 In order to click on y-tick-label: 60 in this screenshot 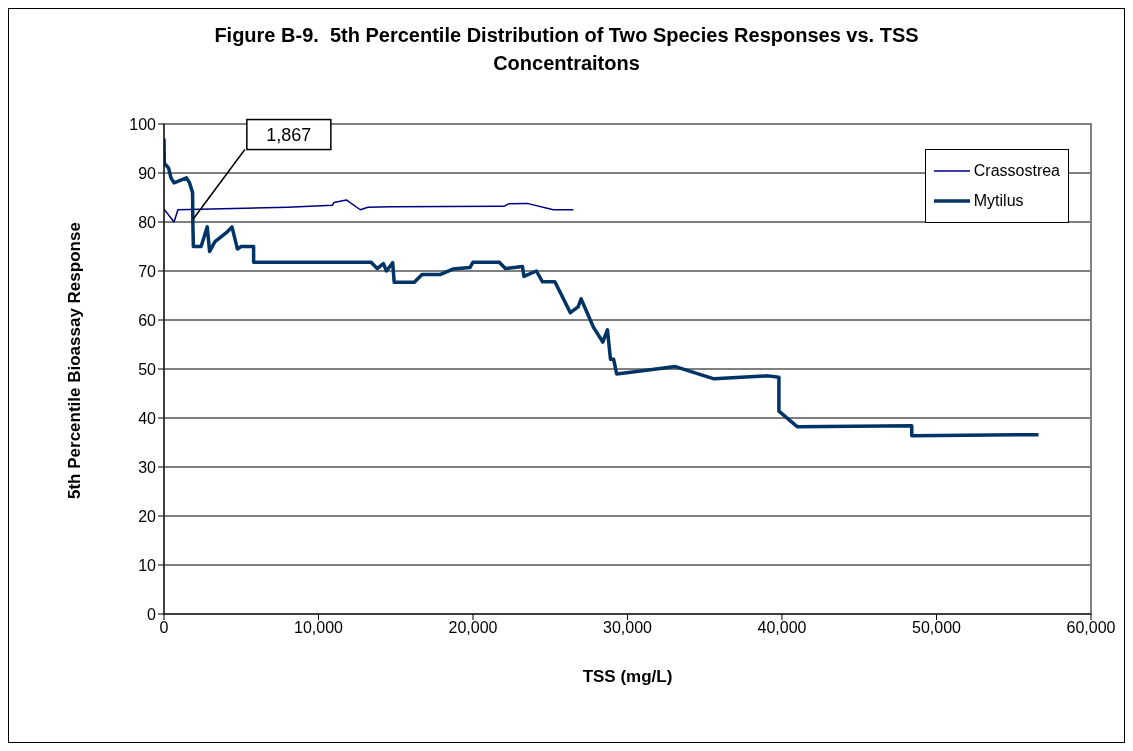, I will do `click(147, 320)`.